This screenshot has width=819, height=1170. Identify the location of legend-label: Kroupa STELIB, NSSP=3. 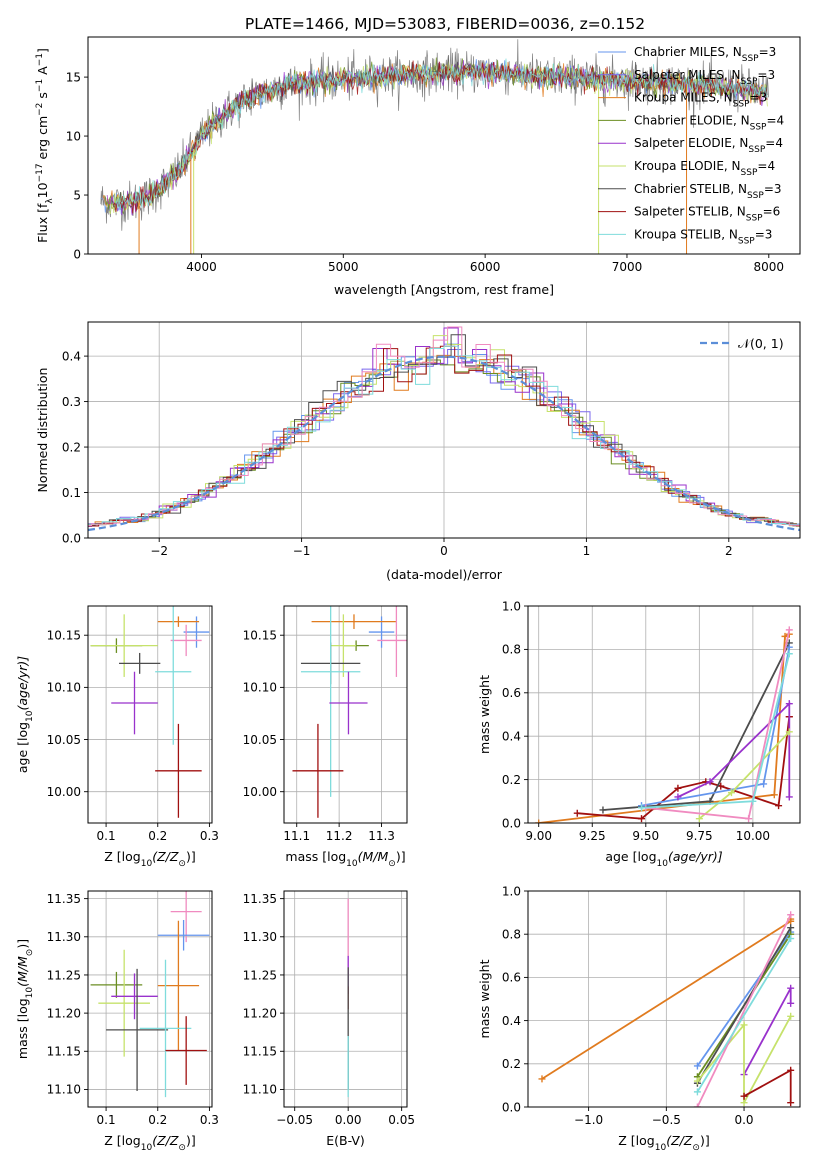
(703, 236).